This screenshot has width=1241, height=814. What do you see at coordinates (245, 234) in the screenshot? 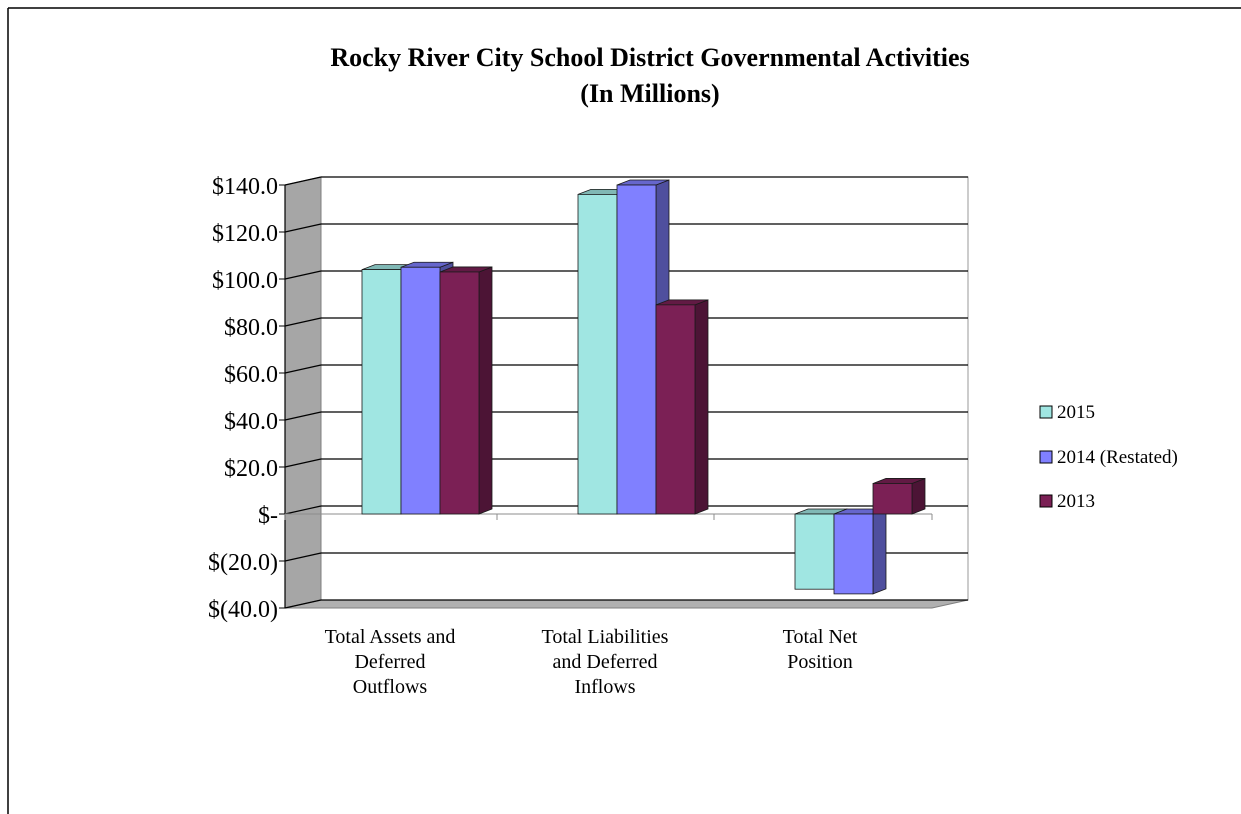
I see `y-tick-label: $120.0` at bounding box center [245, 234].